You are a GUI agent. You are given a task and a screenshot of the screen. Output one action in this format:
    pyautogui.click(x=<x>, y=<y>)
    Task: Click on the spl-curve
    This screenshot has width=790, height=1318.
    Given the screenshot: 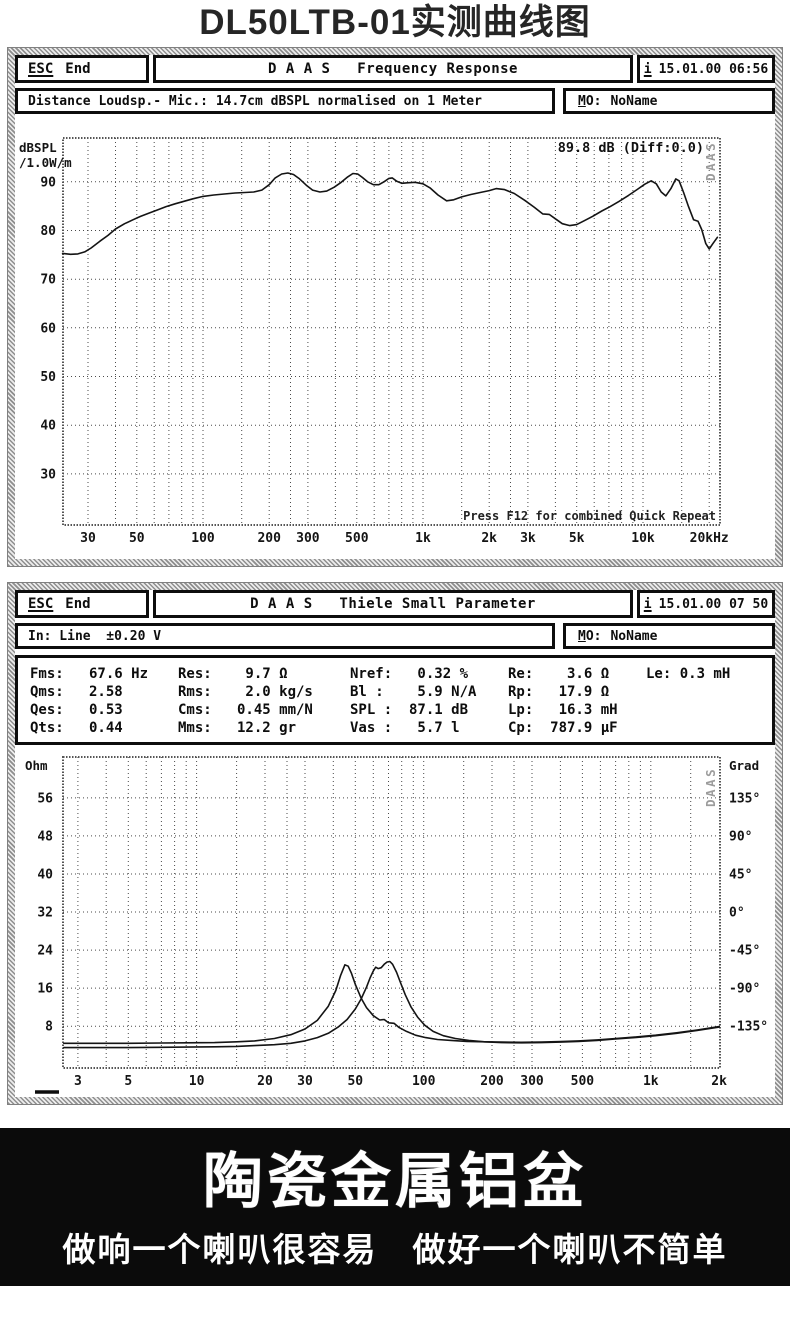 What is the action you would take?
    pyautogui.click(x=390, y=214)
    